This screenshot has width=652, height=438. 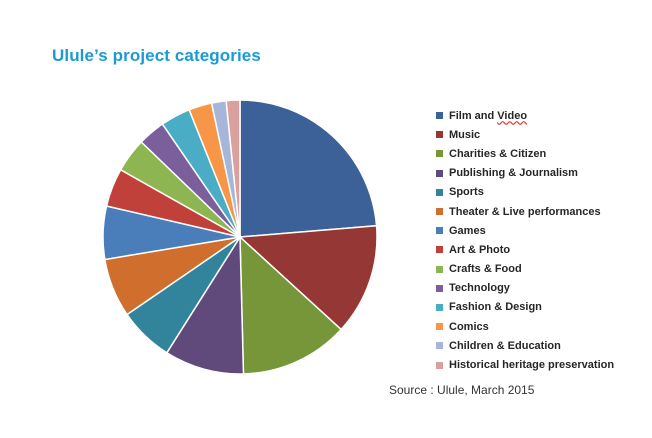 What do you see at coordinates (525, 230) in the screenshot?
I see `legend-item: Games` at bounding box center [525, 230].